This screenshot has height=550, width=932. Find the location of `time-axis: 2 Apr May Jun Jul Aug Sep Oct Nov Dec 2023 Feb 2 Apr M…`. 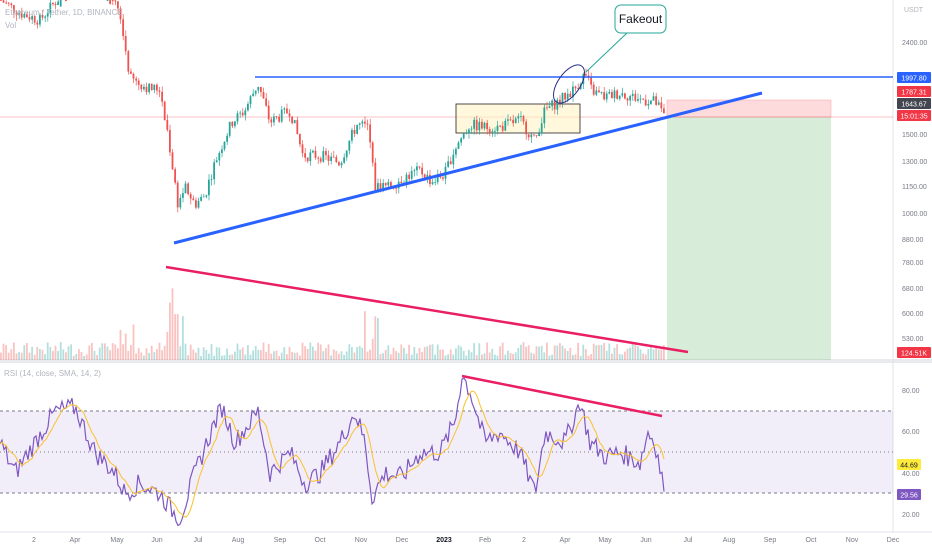

time-axis: 2 Apr May Jun Jul Aug Sep Oct Nov Dec 2023 Feb 2 Apr M… is located at coordinates (466, 540).